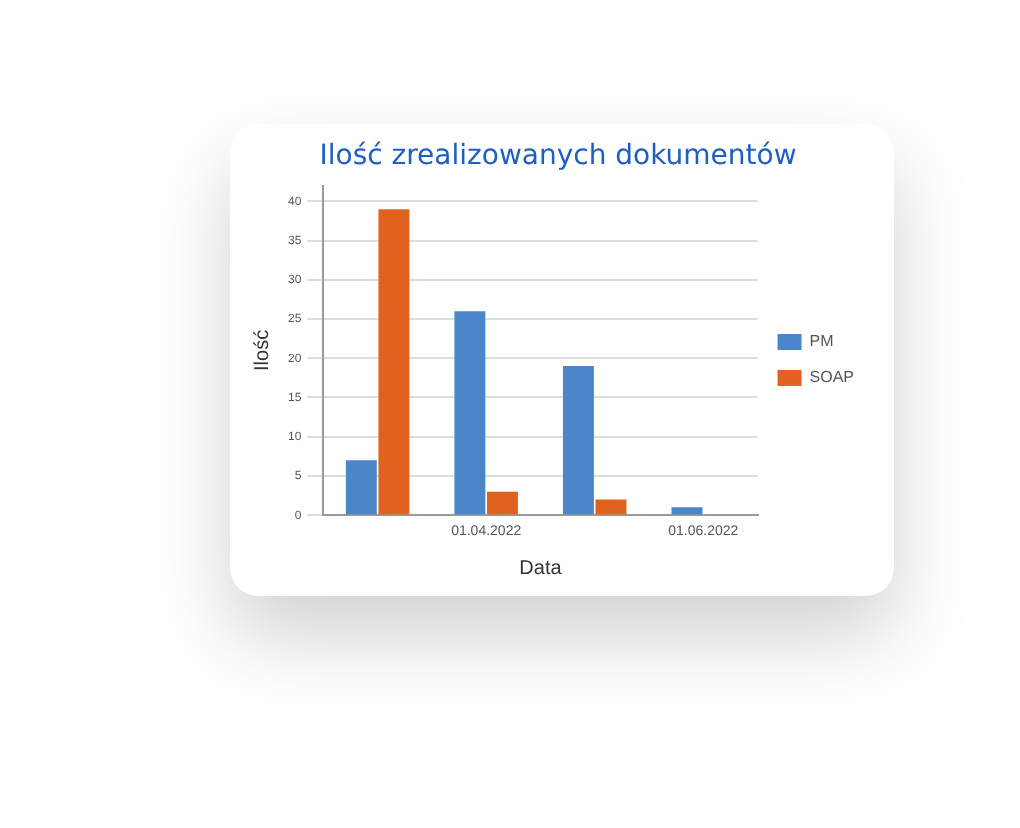  I want to click on y-axis-title: Ilość, so click(262, 350).